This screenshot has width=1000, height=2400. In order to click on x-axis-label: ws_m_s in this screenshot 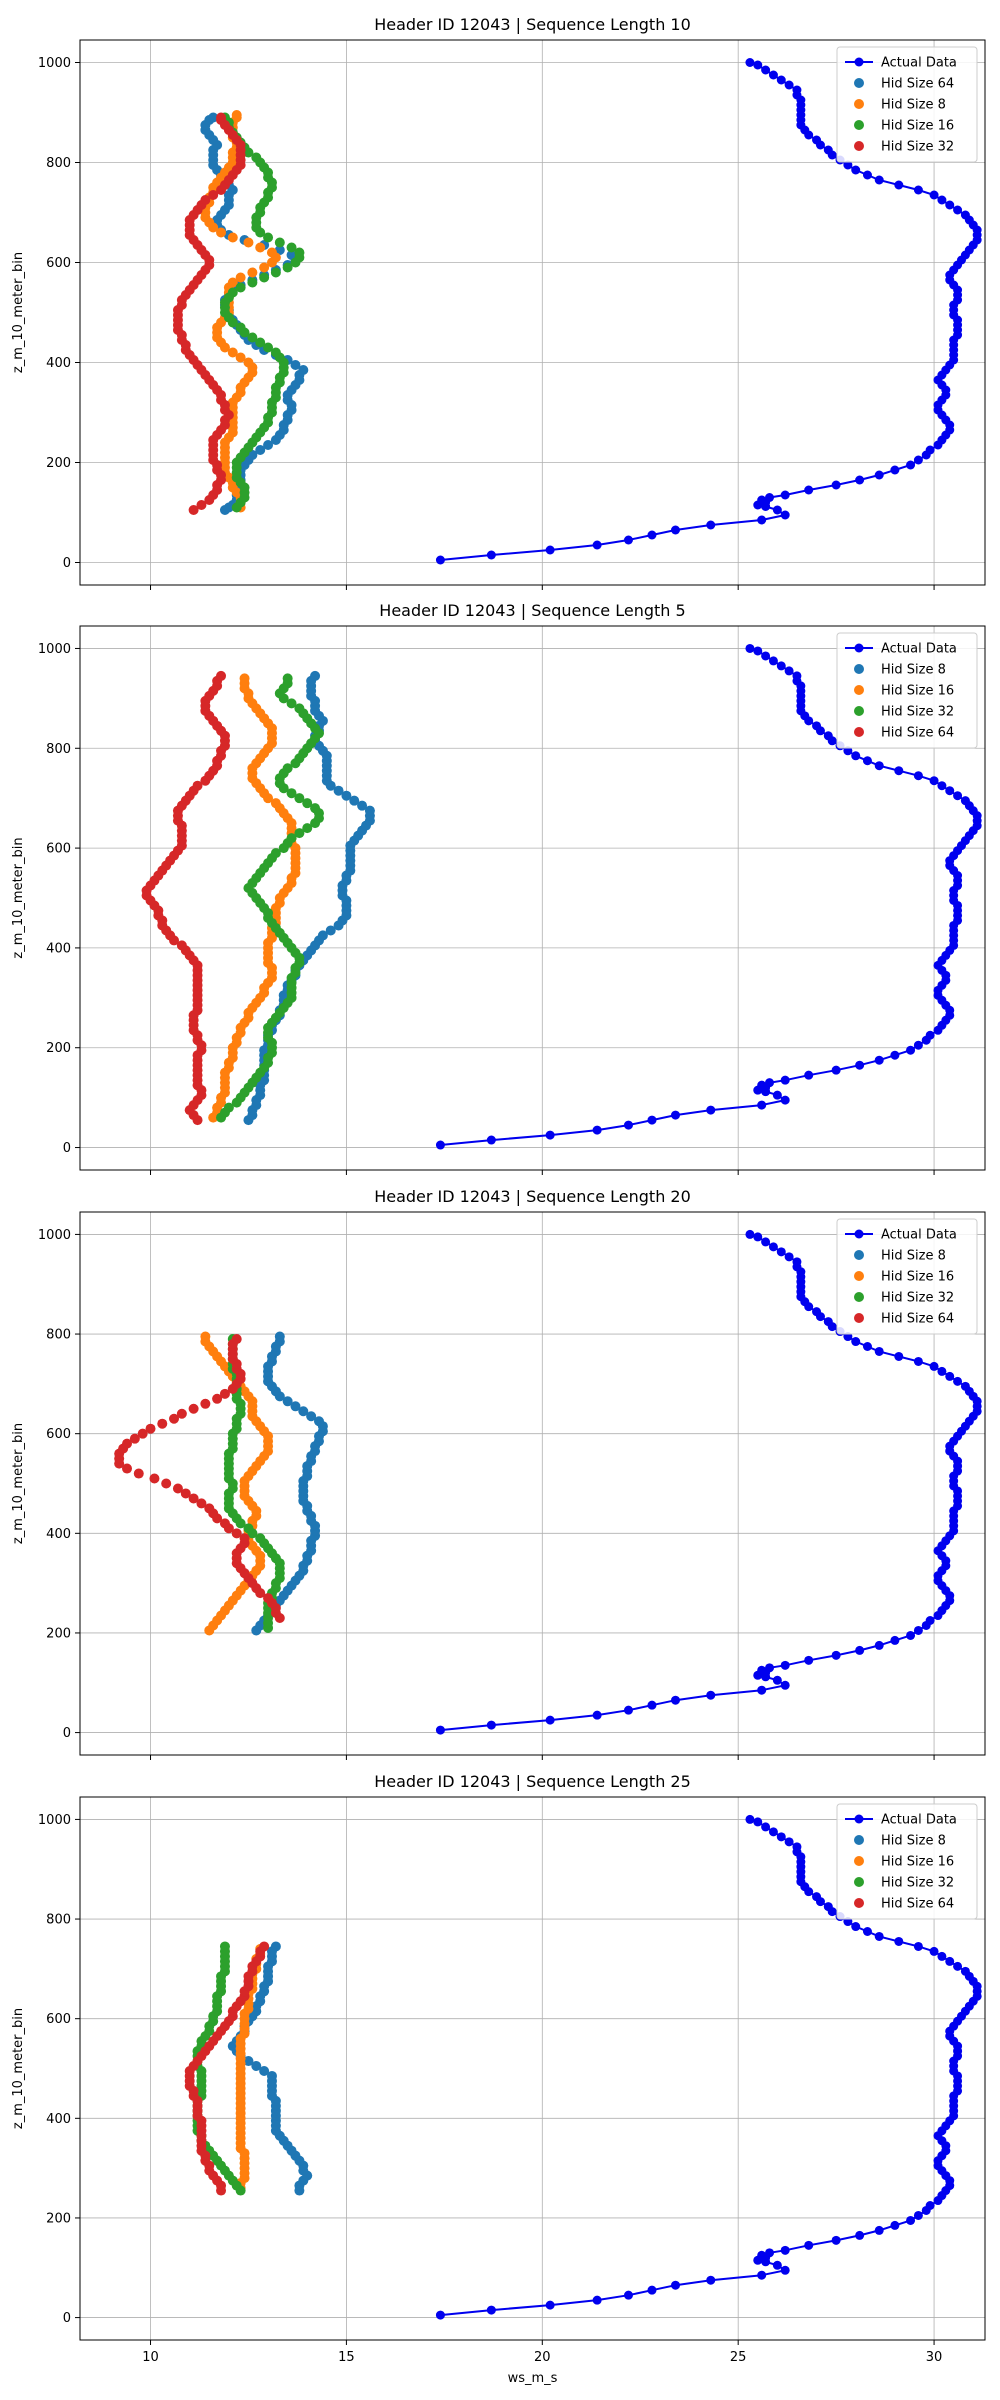, I will do `click(533, 2378)`.